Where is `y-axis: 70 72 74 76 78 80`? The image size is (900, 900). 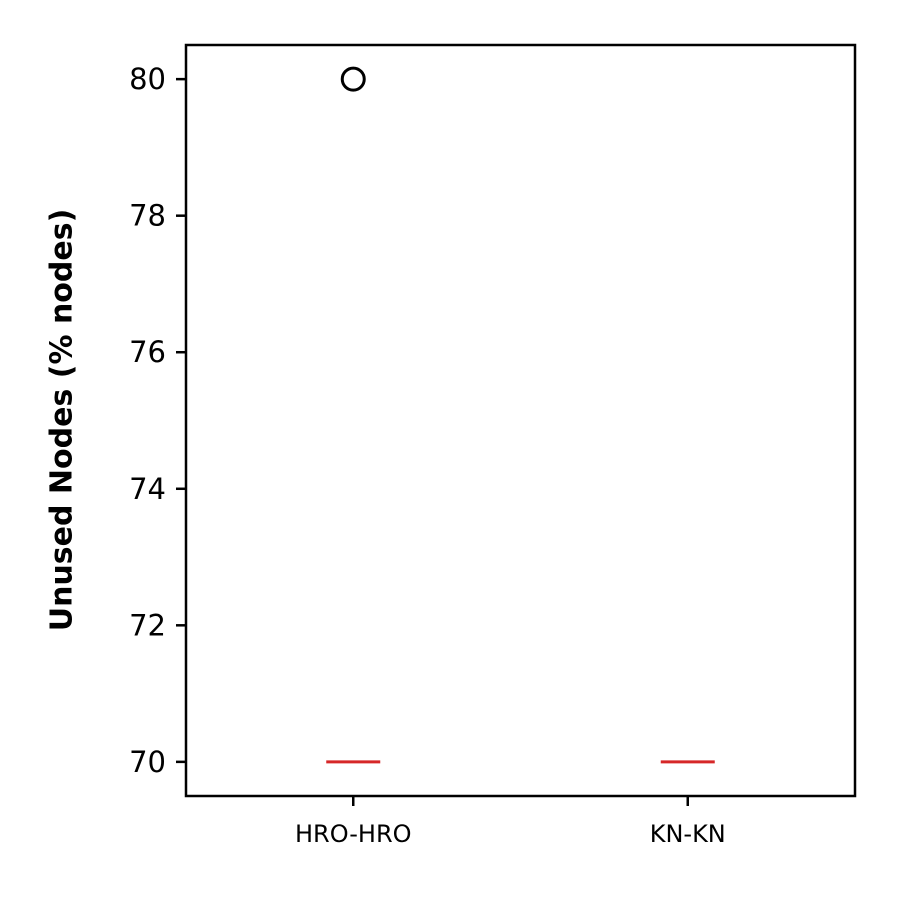
y-axis: 70 72 74 76 78 80 is located at coordinates (157, 420).